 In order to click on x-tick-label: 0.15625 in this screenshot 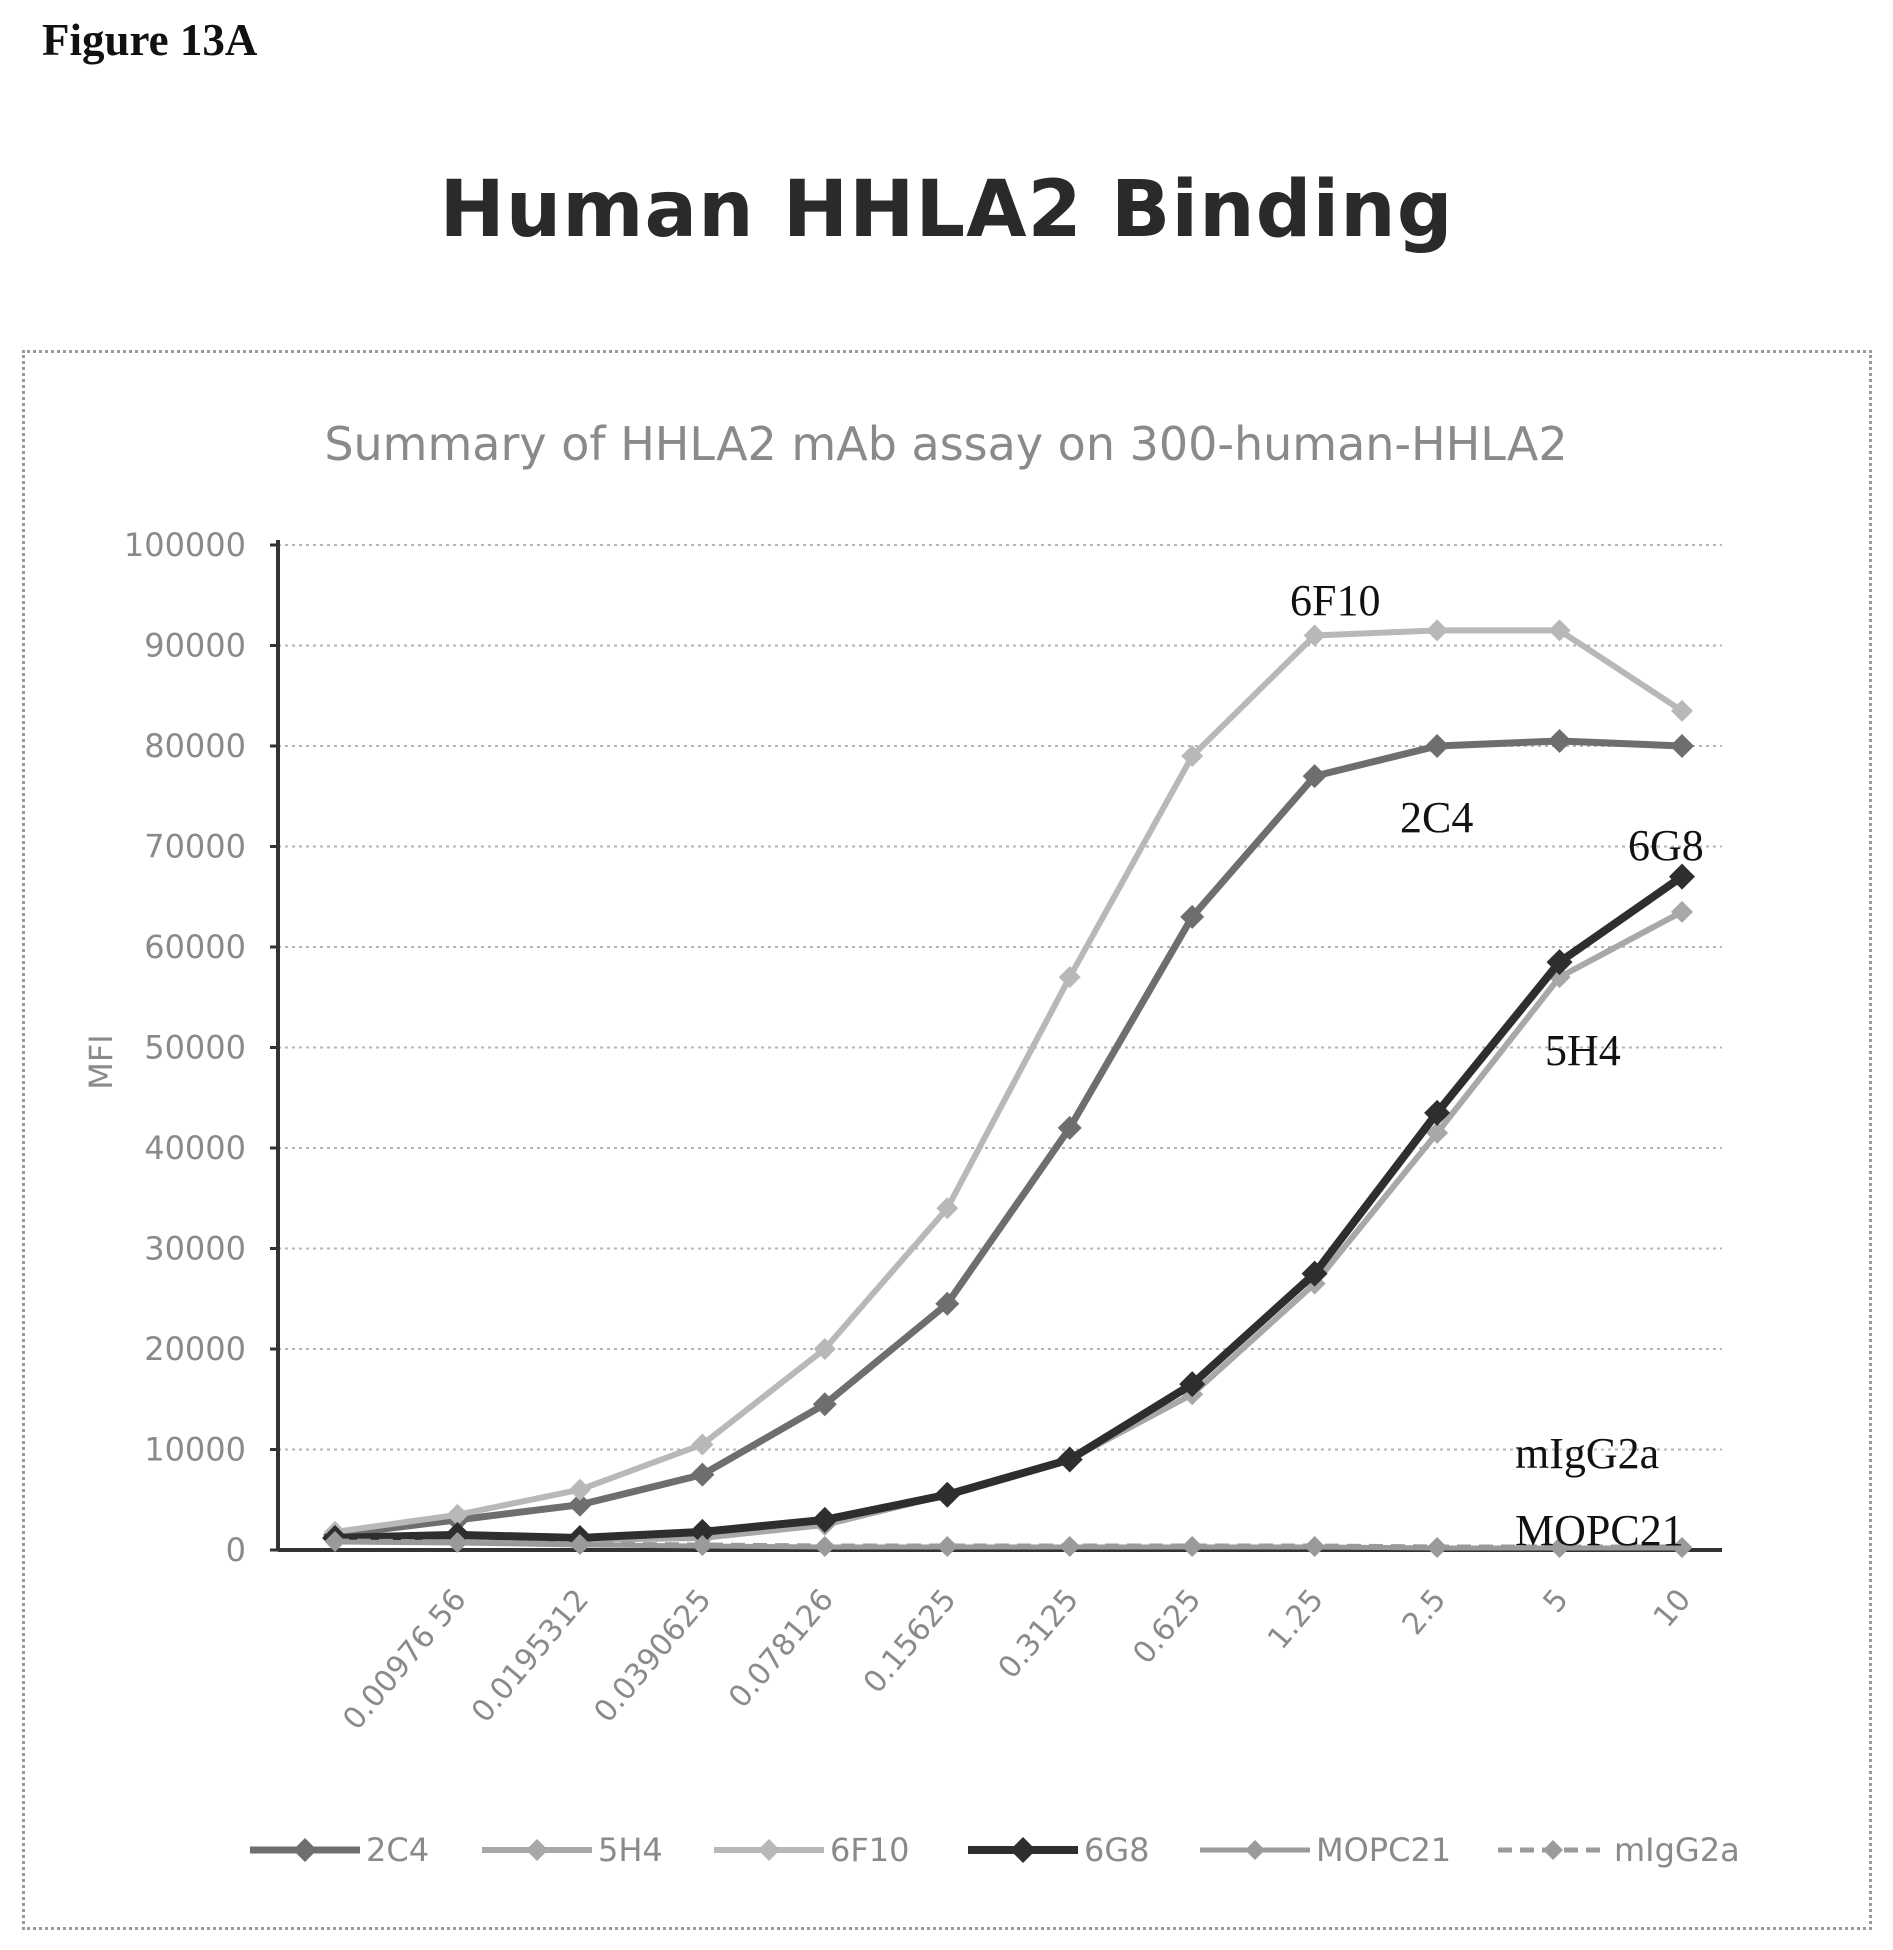, I will do `click(910, 1642)`.